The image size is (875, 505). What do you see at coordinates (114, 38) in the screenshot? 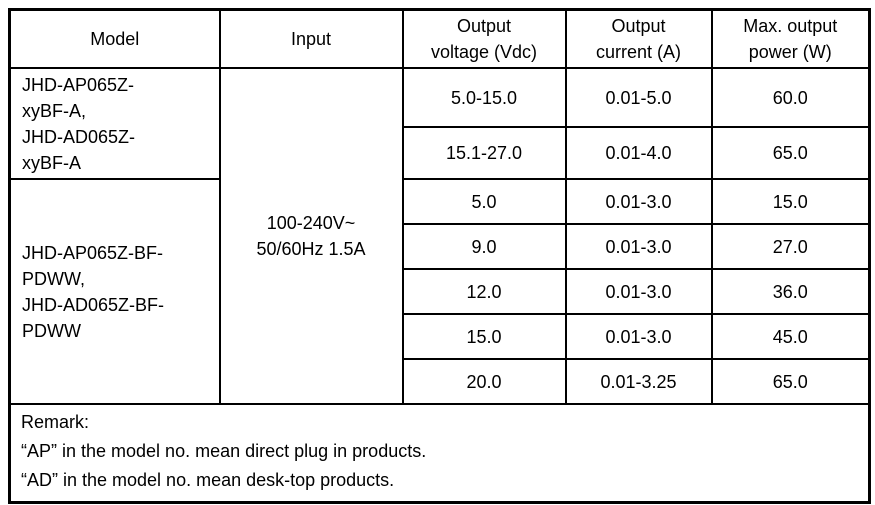
I see `col-header-model: Model` at bounding box center [114, 38].